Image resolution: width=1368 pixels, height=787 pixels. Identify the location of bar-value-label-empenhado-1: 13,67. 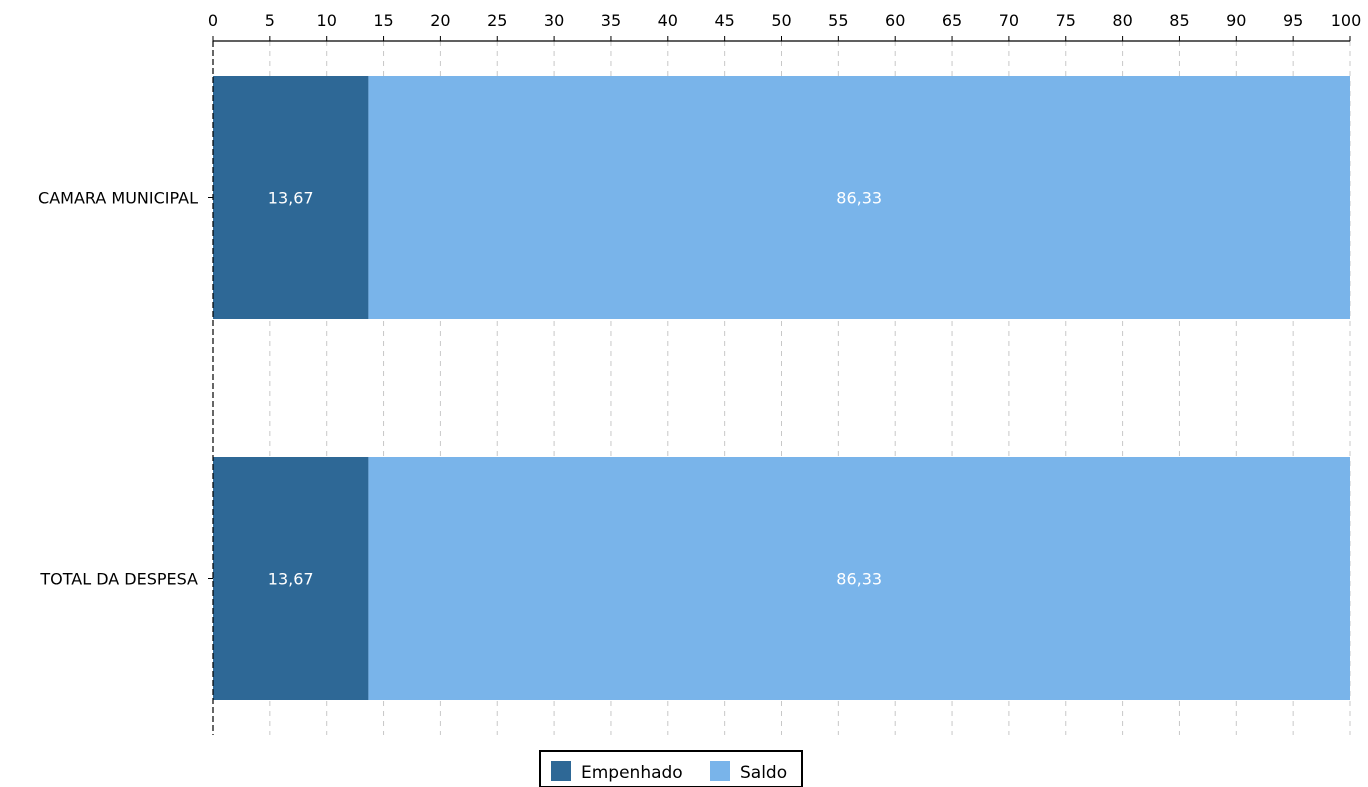
(291, 579).